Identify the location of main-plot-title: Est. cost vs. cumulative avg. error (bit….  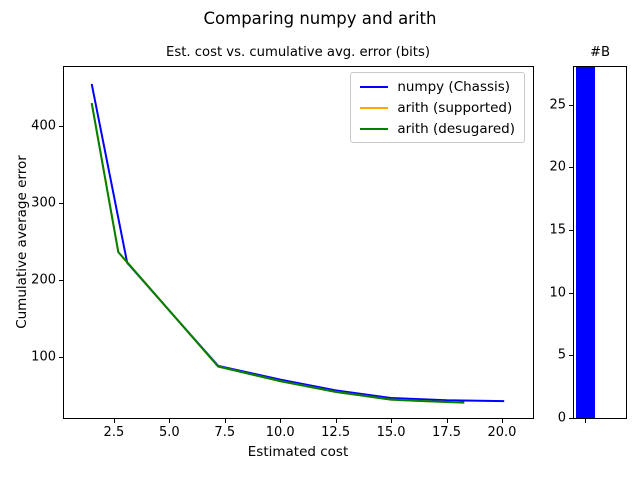
(298, 52).